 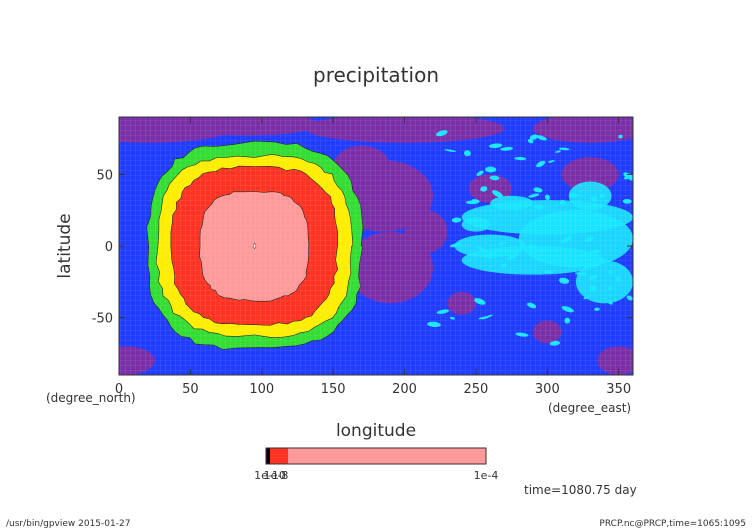 I want to click on footer-left: /usr/bin/gpview 2015-01-27, so click(x=68, y=524).